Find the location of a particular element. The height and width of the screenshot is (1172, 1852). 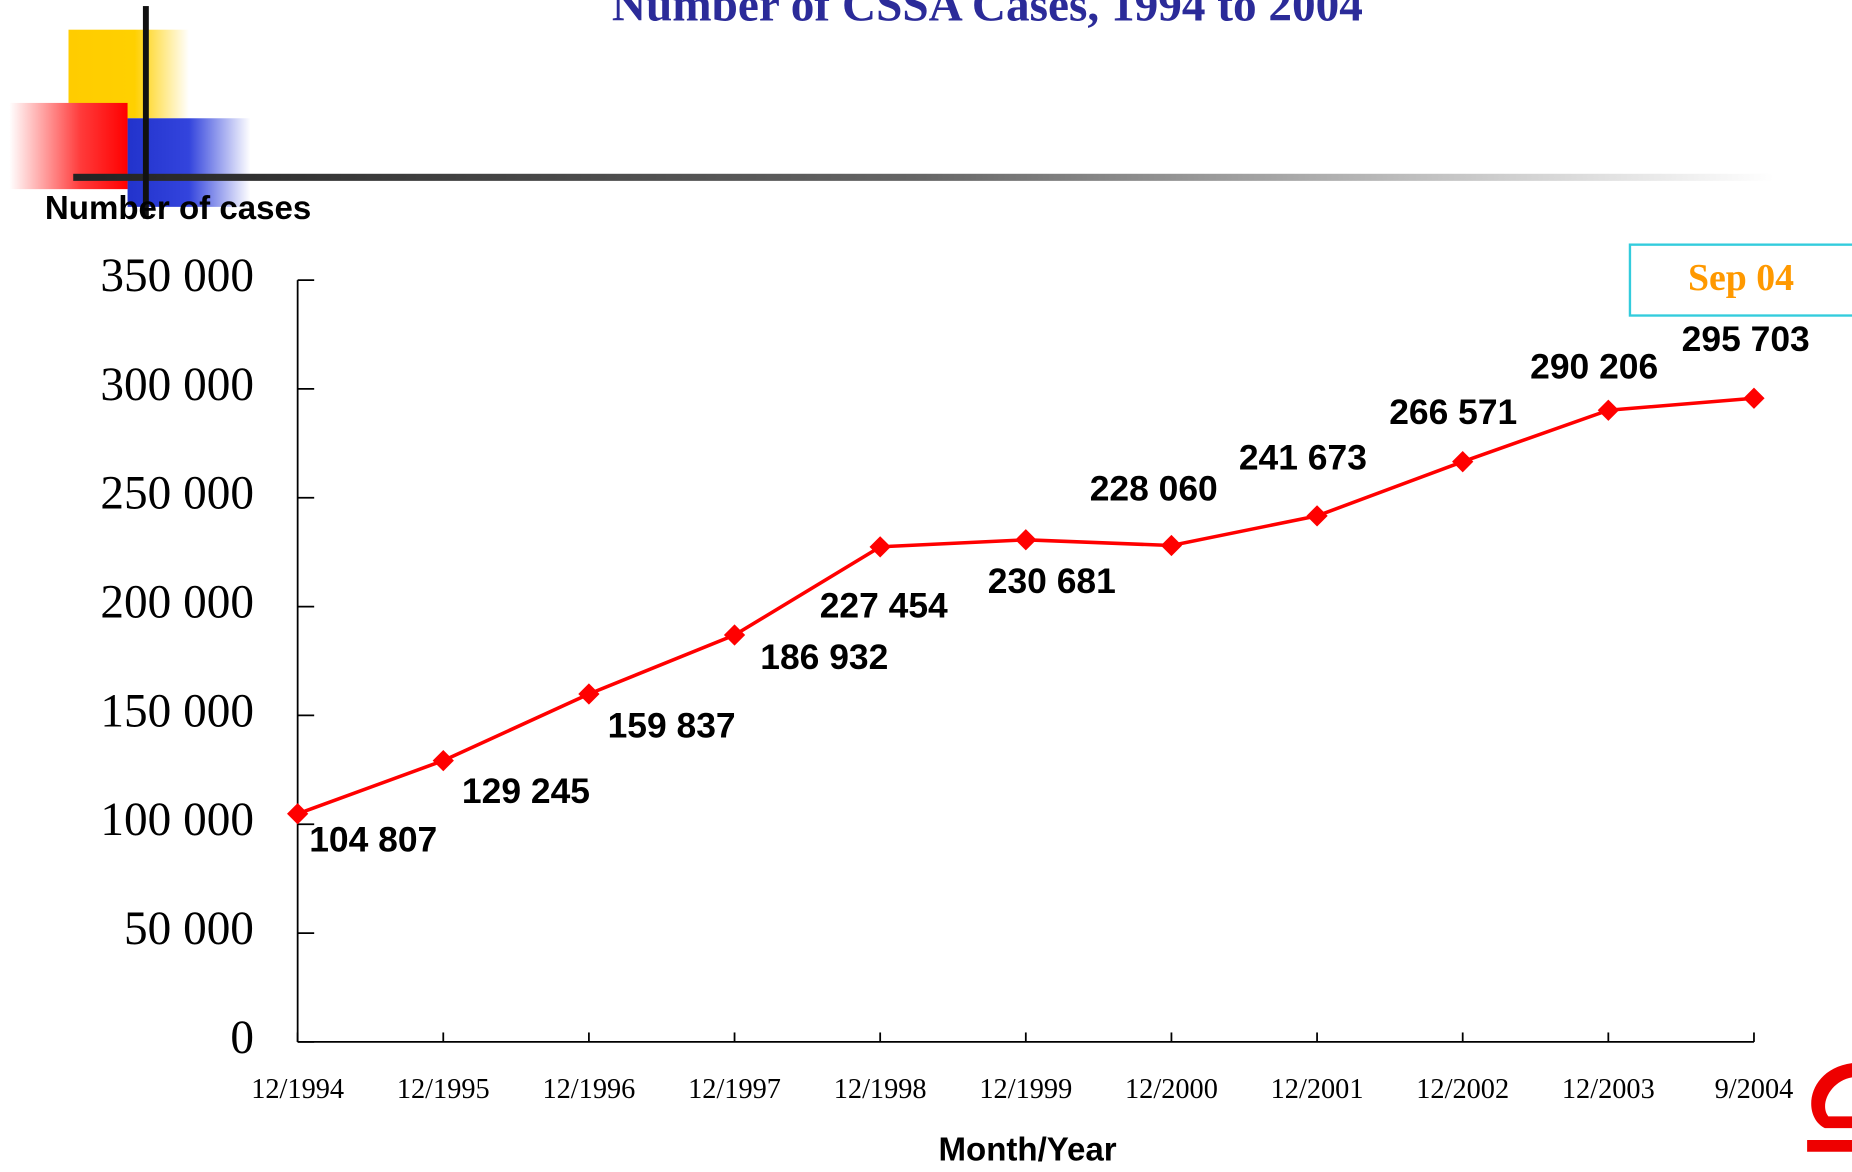

chart-title: Number of CSSA Cases, 1994 to 2004 is located at coordinates (987, 15).